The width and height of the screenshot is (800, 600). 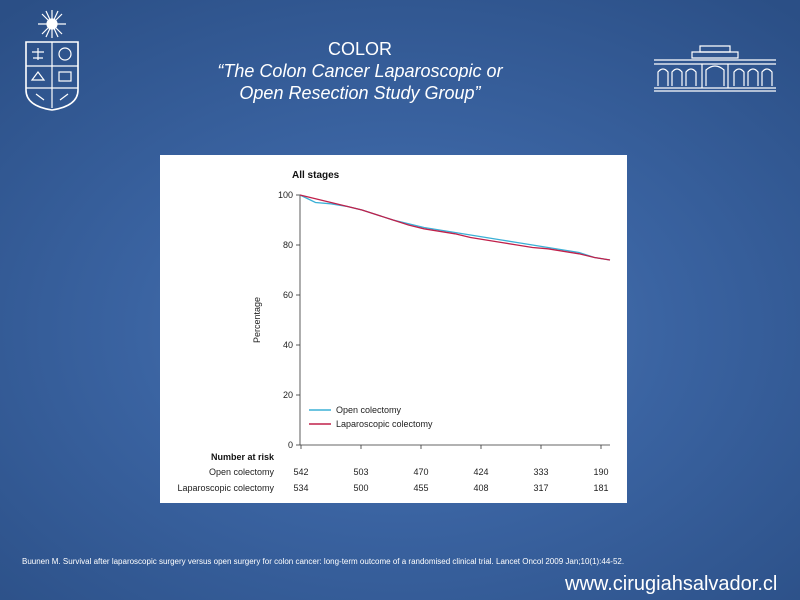 I want to click on risk-value-open-2: 470, so click(x=420, y=472).